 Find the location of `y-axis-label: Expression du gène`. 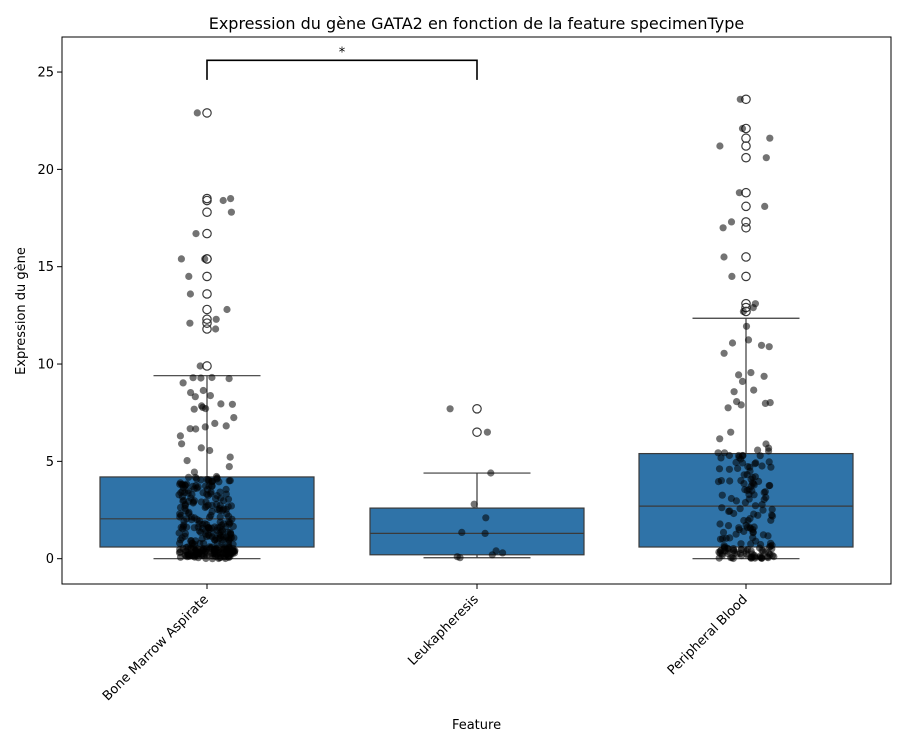

y-axis-label: Expression du gène is located at coordinates (21, 311).